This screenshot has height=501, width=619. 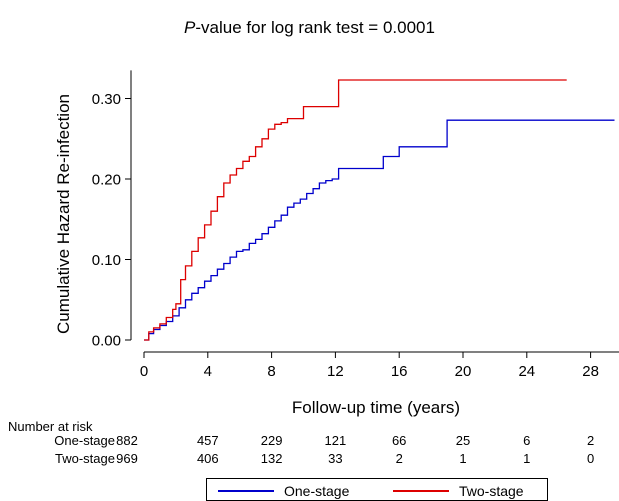 What do you see at coordinates (84, 440) in the screenshot?
I see `risk-row-label: One-stage` at bounding box center [84, 440].